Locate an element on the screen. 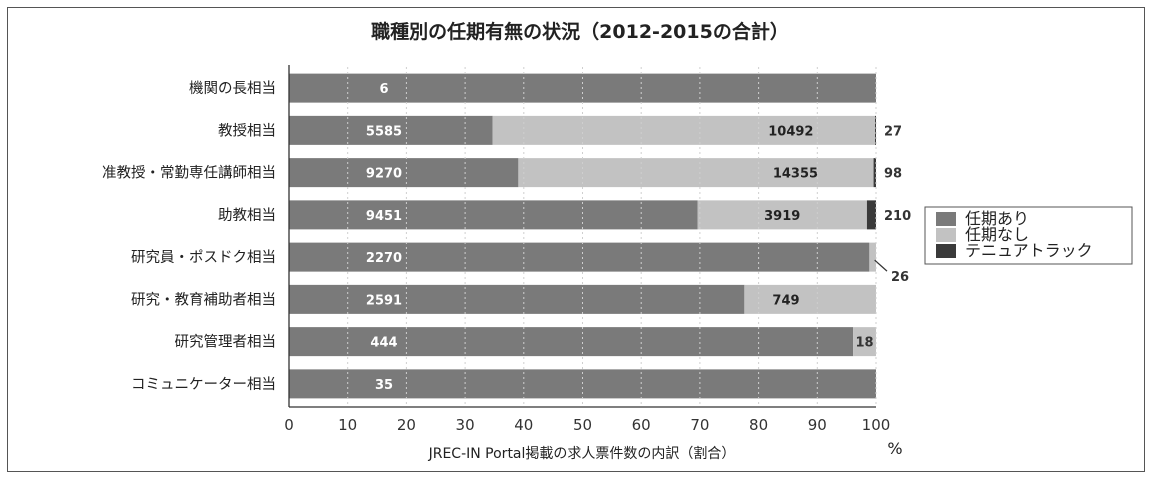 Image resolution: width=1153 pixels, height=479 pixels. data-label: 210 is located at coordinates (897, 216).